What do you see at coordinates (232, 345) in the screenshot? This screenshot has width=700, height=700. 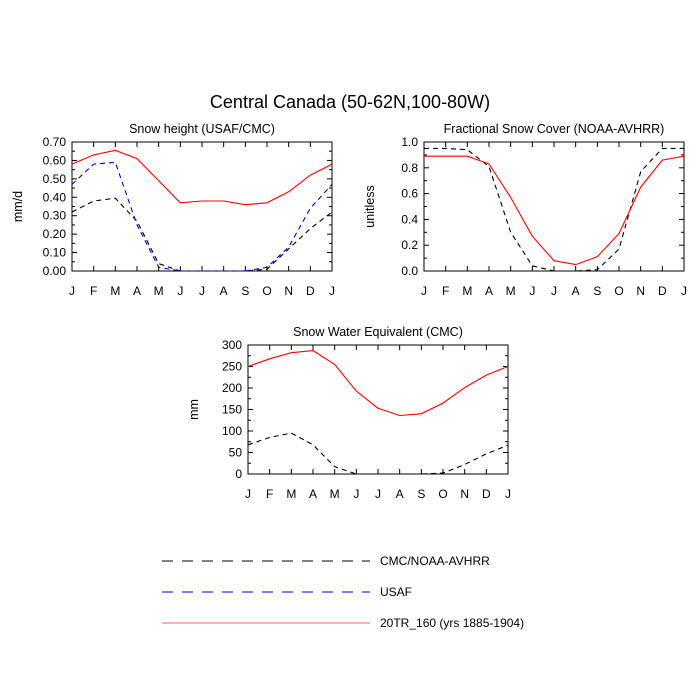 I see `y-tick-label: 300` at bounding box center [232, 345].